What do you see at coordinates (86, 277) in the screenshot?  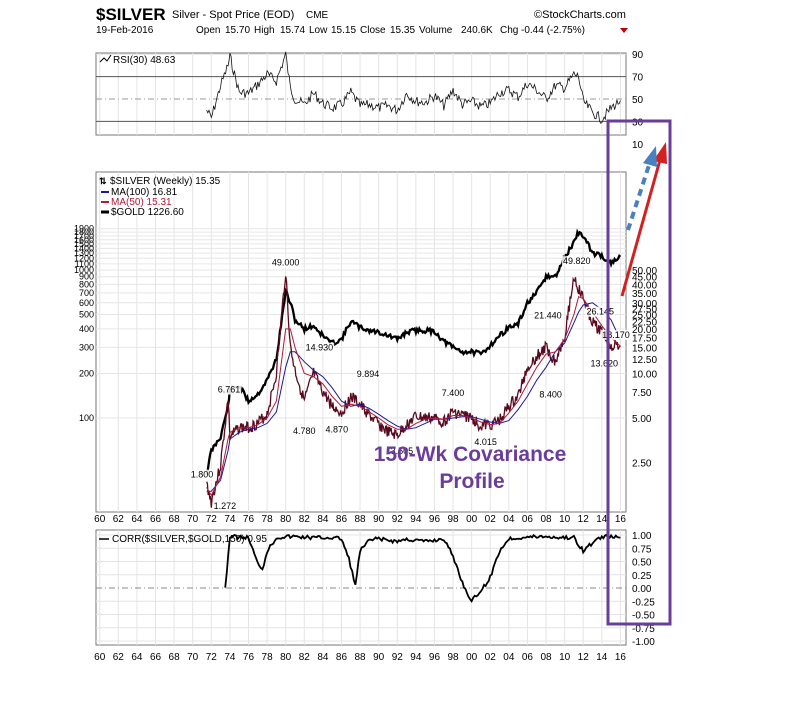 I see `left-tick-label-900: 900` at bounding box center [86, 277].